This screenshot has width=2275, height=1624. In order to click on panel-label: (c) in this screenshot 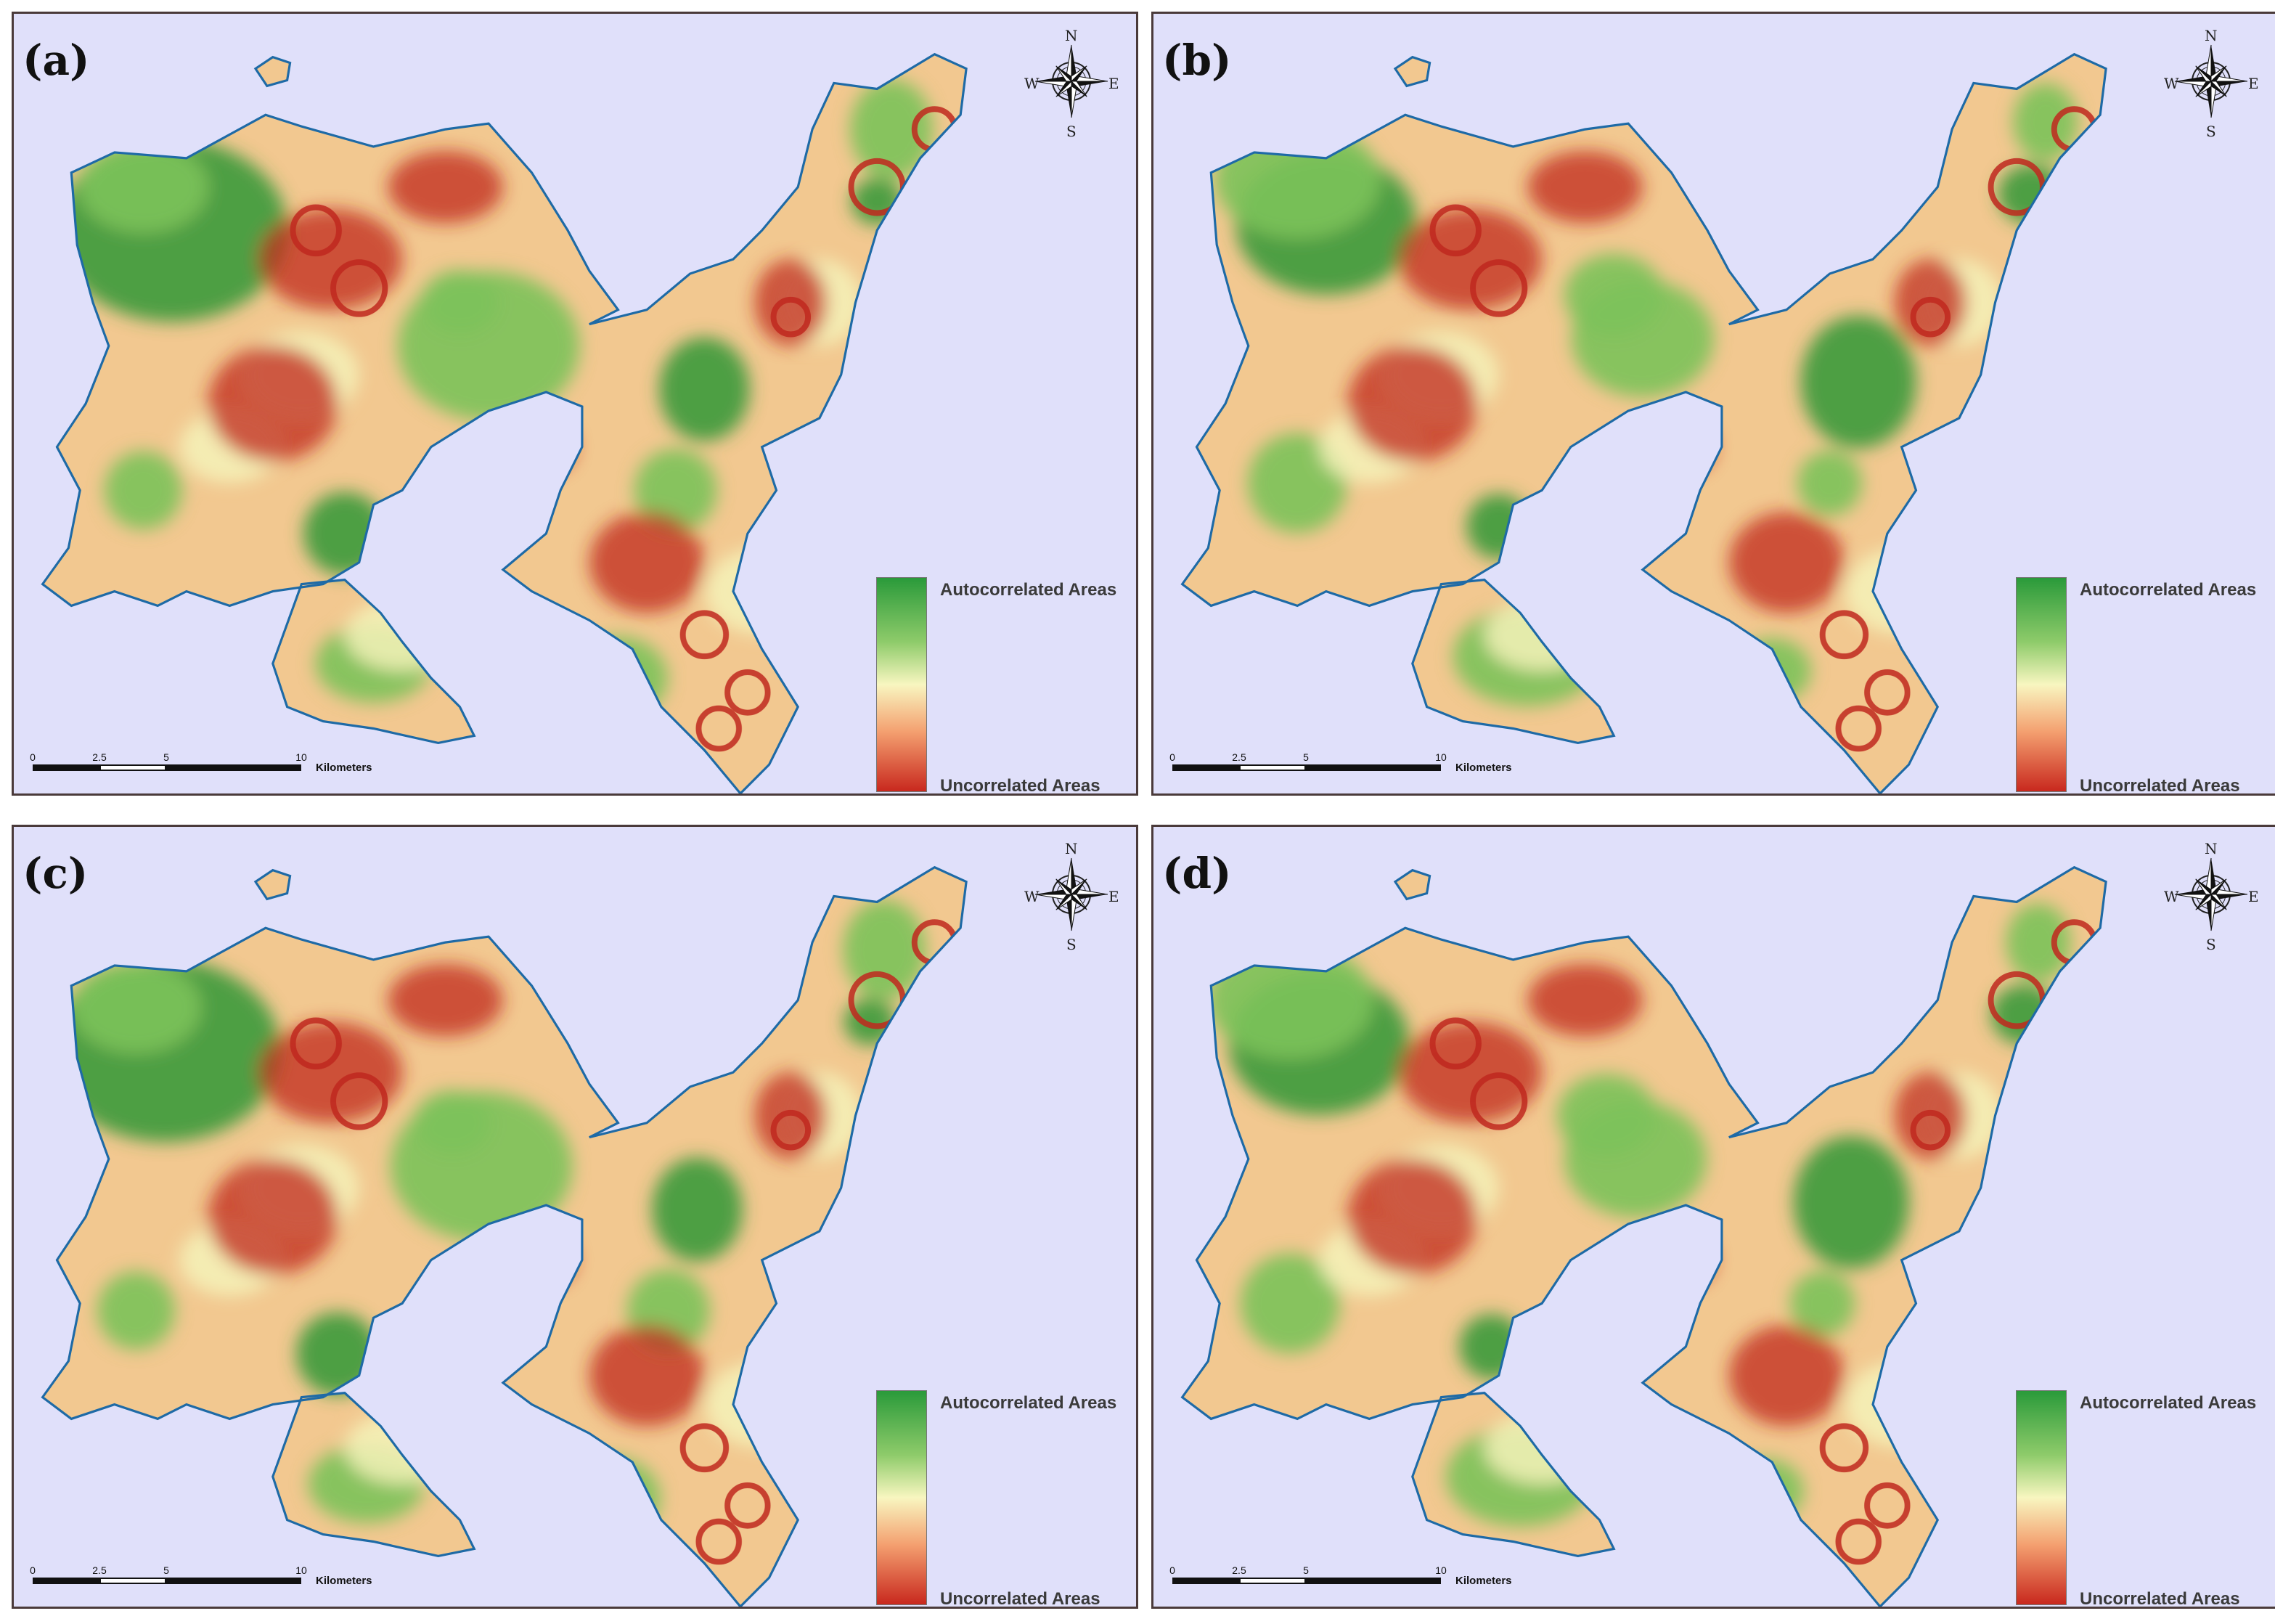, I will do `click(56, 874)`.